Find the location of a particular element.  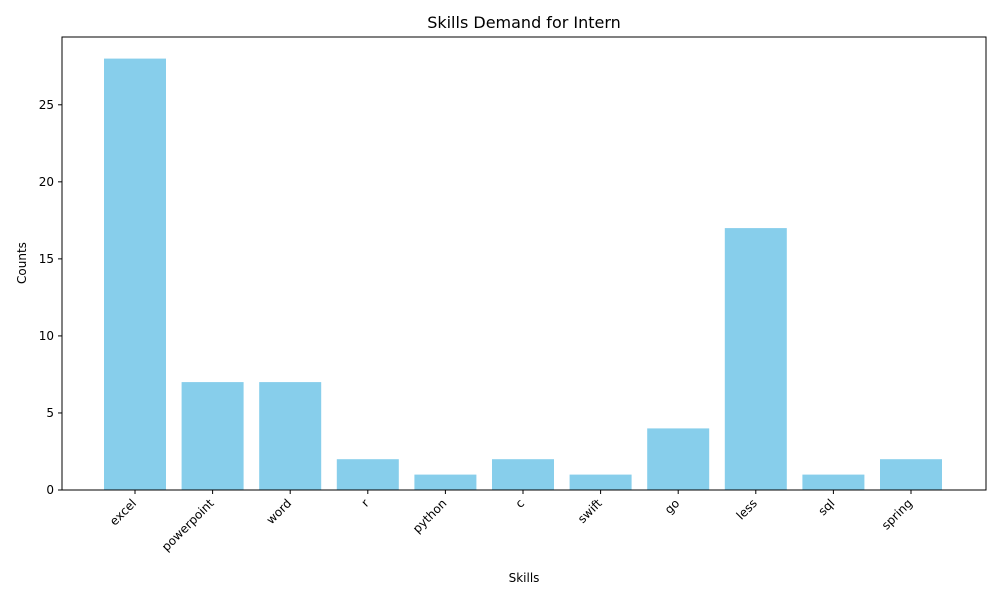

bar-go is located at coordinates (678, 459).